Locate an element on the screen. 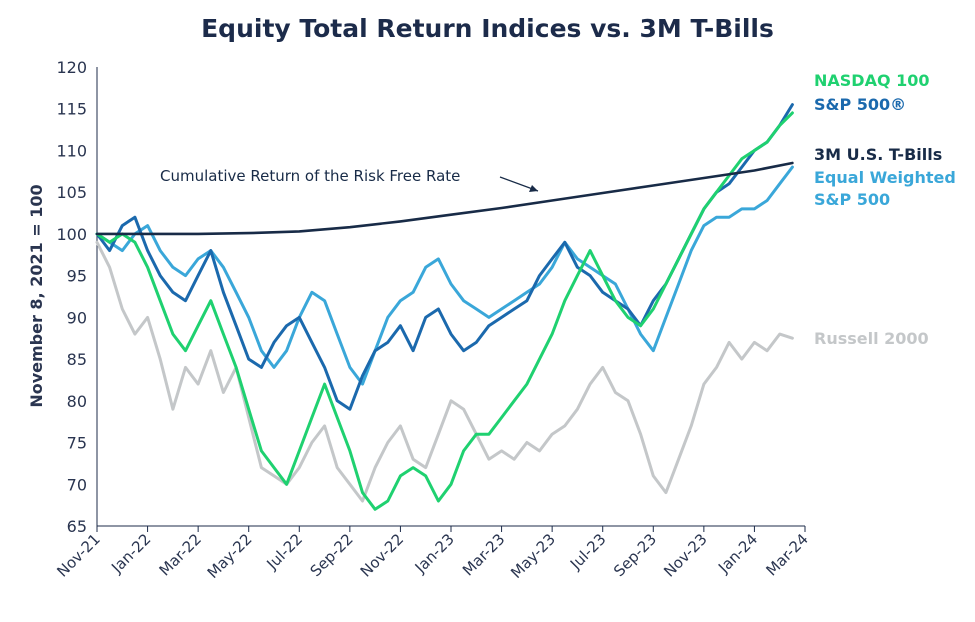  x-tick-label: Sep-23 is located at coordinates (635, 555).